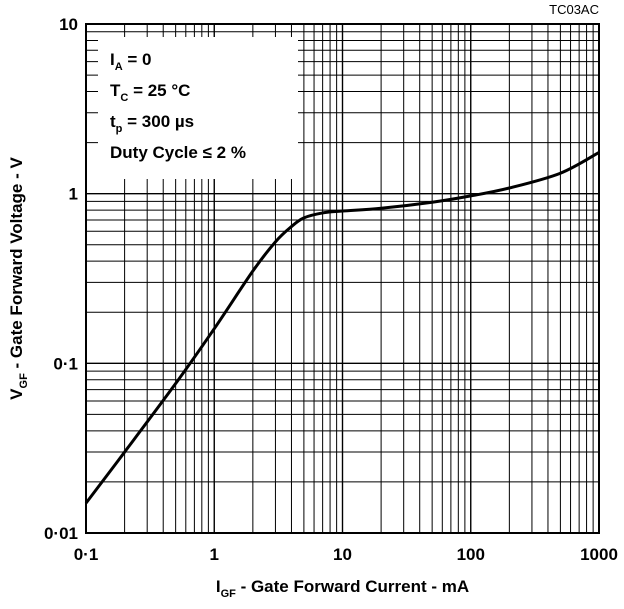  Describe the element at coordinates (65, 363) in the screenshot. I see `y-tick-label: 0·1` at that location.